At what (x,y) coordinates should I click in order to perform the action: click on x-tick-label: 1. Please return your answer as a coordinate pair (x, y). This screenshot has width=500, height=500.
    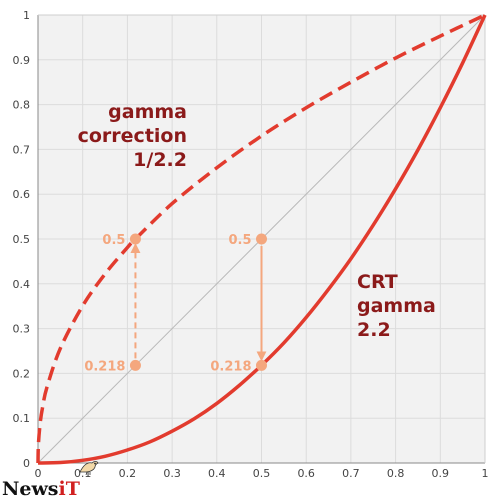
    Looking at the image, I should click on (485, 473).